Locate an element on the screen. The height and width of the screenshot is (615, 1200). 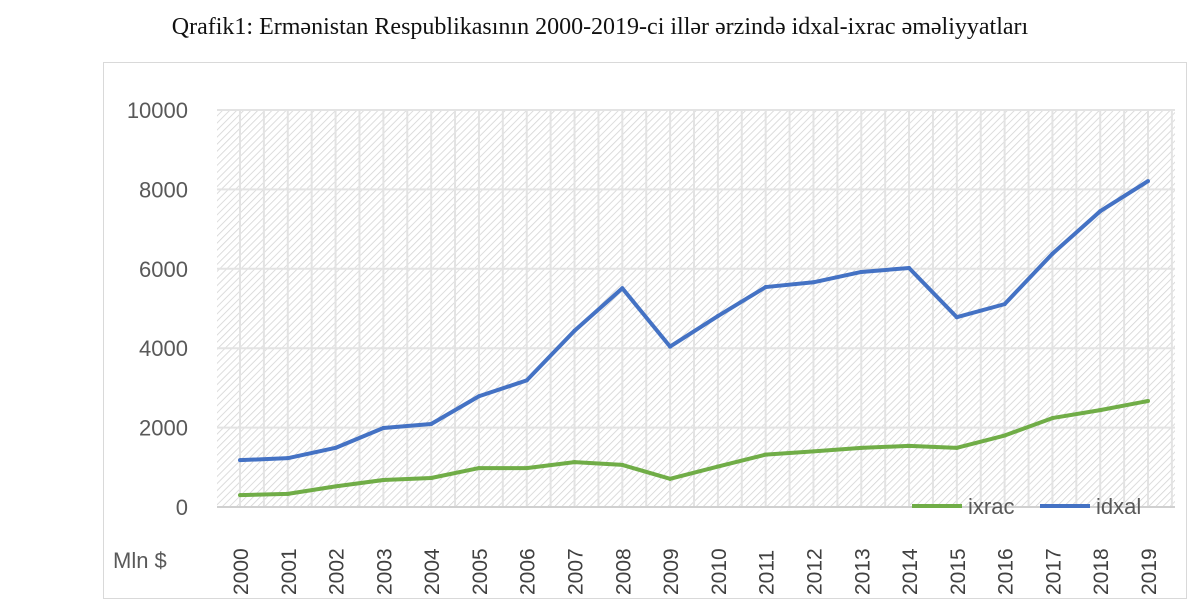
x-tick-label: 2000 is located at coordinates (241, 571).